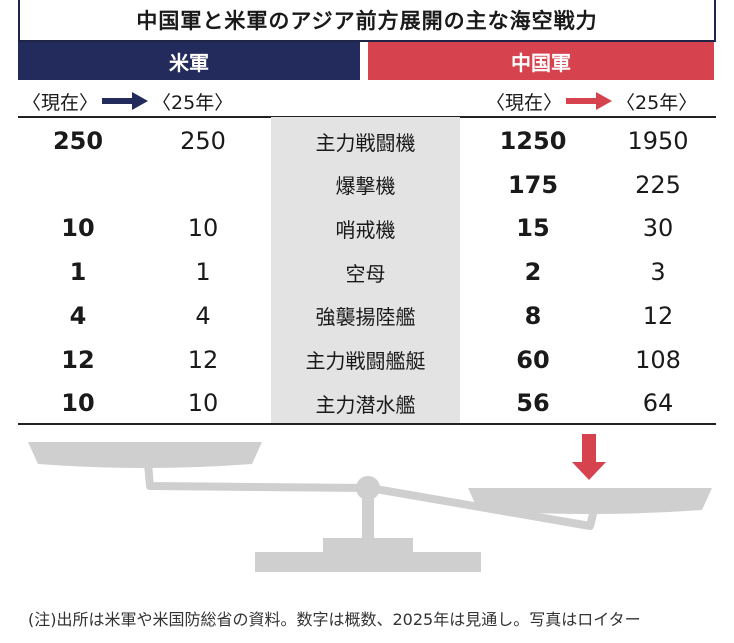 The image size is (734, 643). I want to click on category-label: 空母, so click(365, 273).